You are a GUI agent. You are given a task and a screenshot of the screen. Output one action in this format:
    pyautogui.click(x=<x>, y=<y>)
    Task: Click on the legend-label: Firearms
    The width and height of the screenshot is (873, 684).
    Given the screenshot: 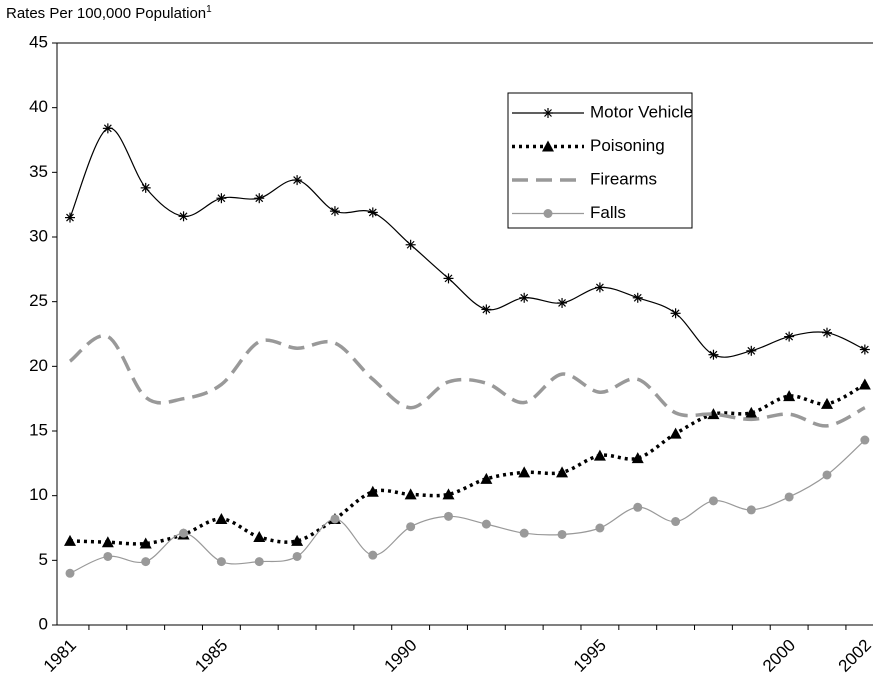 What is the action you would take?
    pyautogui.click(x=623, y=178)
    